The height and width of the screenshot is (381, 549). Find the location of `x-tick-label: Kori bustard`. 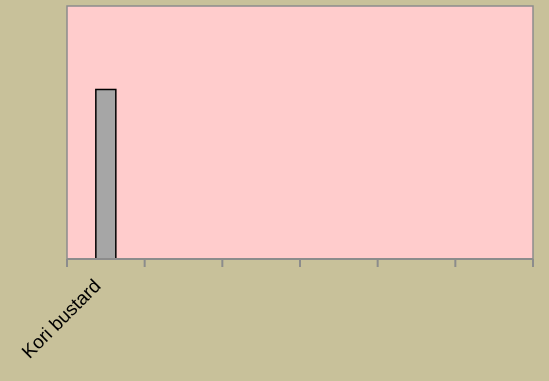

x-tick-label: Kori bustard is located at coordinates (61, 319).